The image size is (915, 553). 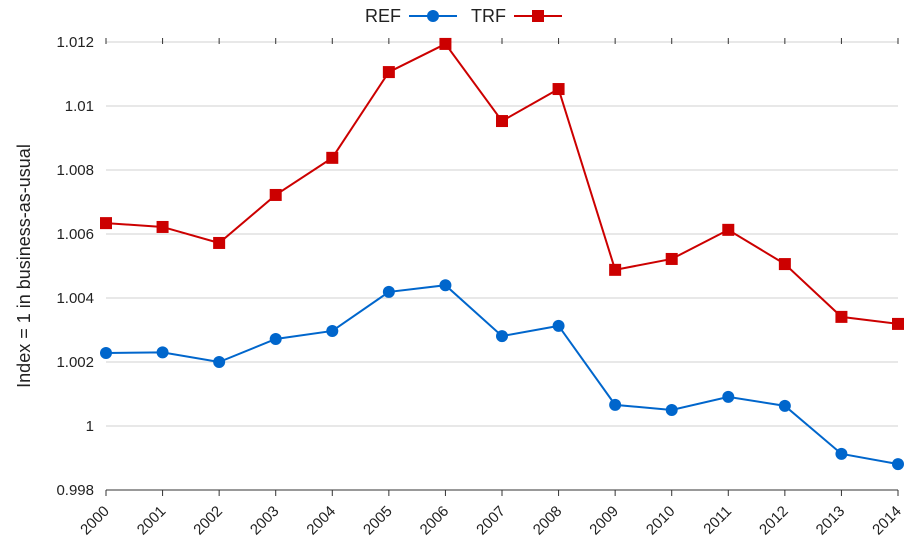 What do you see at coordinates (75, 42) in the screenshot?
I see `y-tick-label: 1.012` at bounding box center [75, 42].